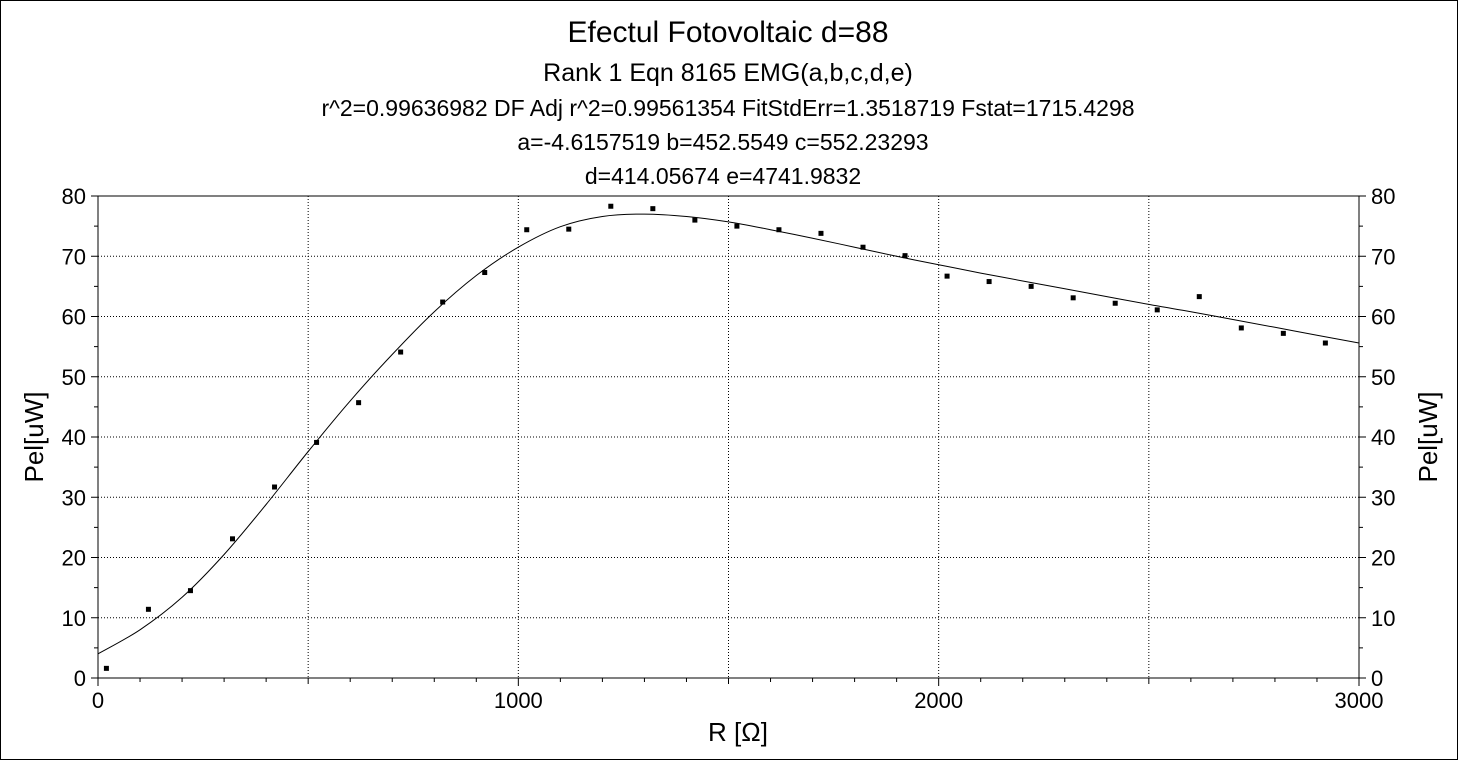  Describe the element at coordinates (74, 497) in the screenshot. I see `y-tick-label-left: 30` at that location.